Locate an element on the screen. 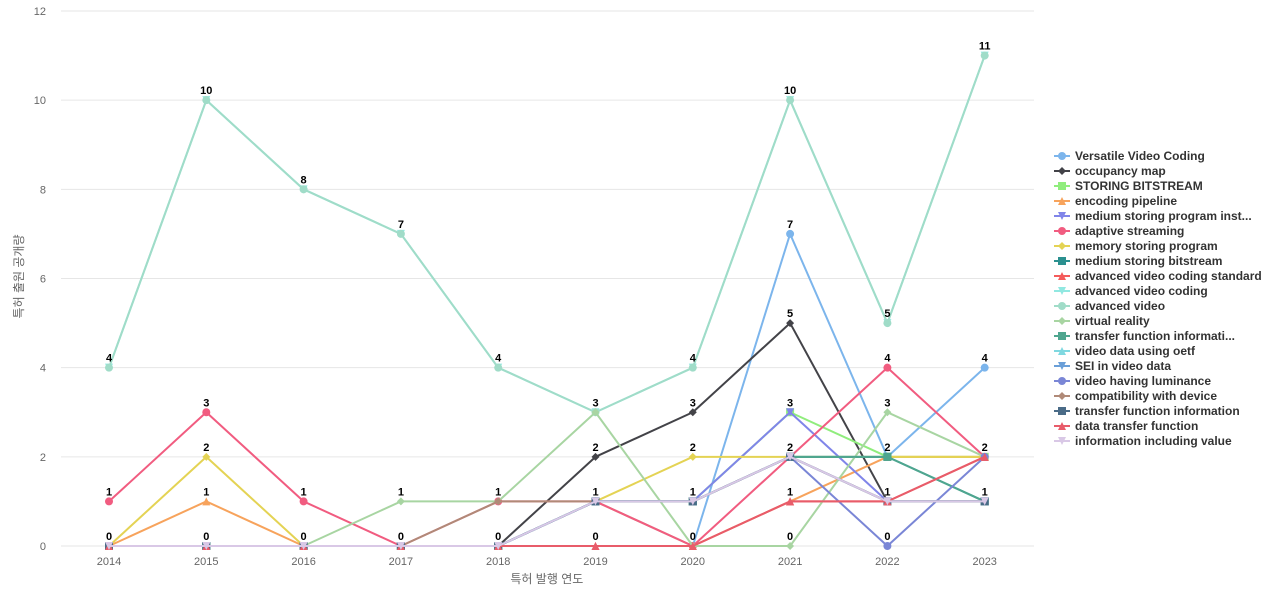 The height and width of the screenshot is (600, 1280). legend-item: occupancy map is located at coordinates (1110, 171).